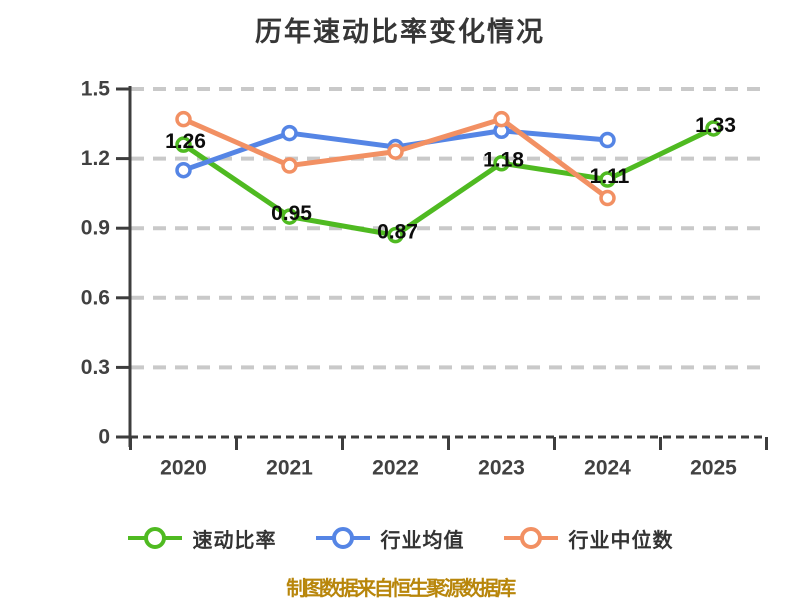  I want to click on chart-title: 历年速动比率变化情况, so click(400, 32).